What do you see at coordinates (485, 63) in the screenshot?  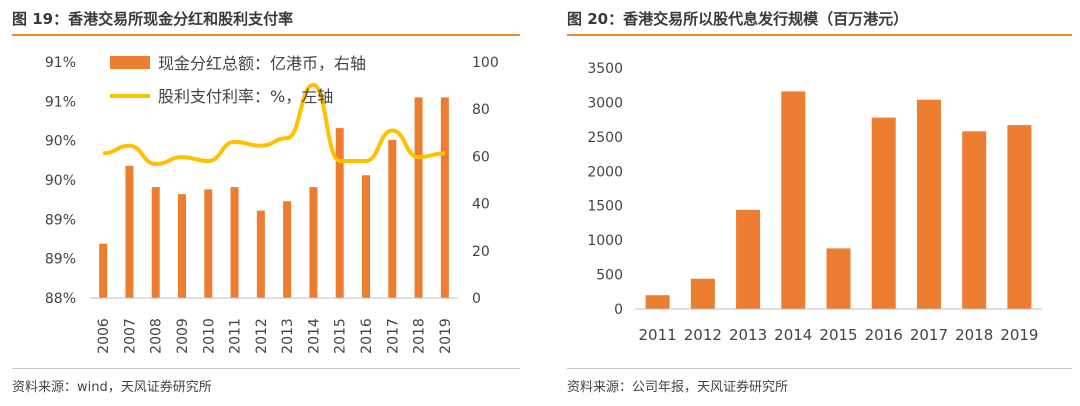 I see `right-axis-tick-label: 100` at bounding box center [485, 63].